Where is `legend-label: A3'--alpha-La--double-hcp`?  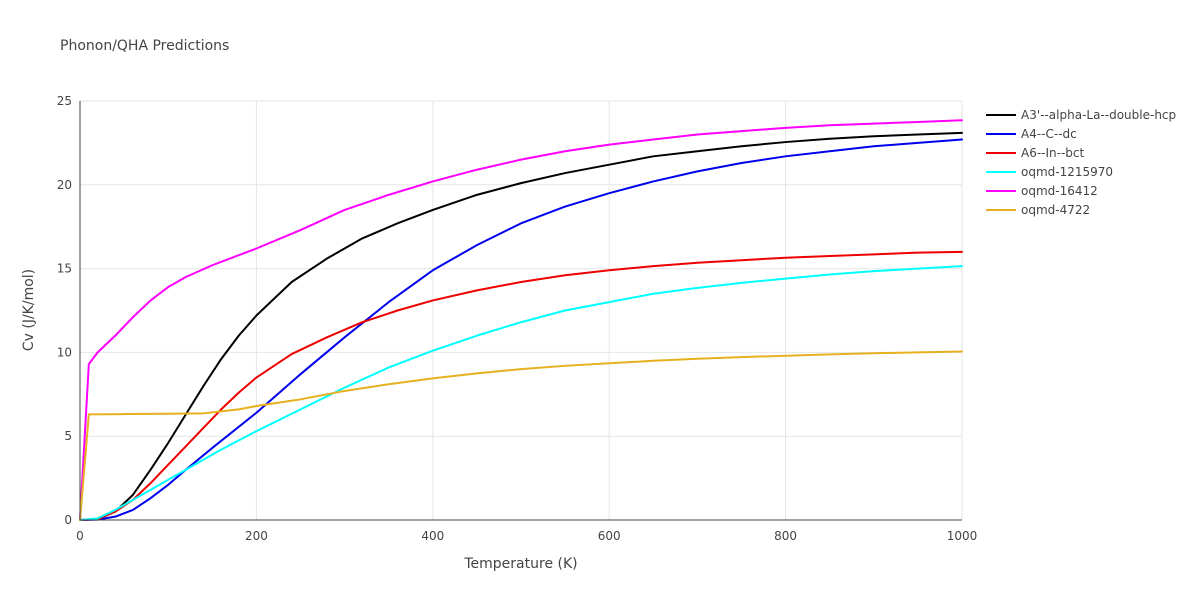
legend-label: A3'--alpha-La--double-hcp is located at coordinates (1098, 115).